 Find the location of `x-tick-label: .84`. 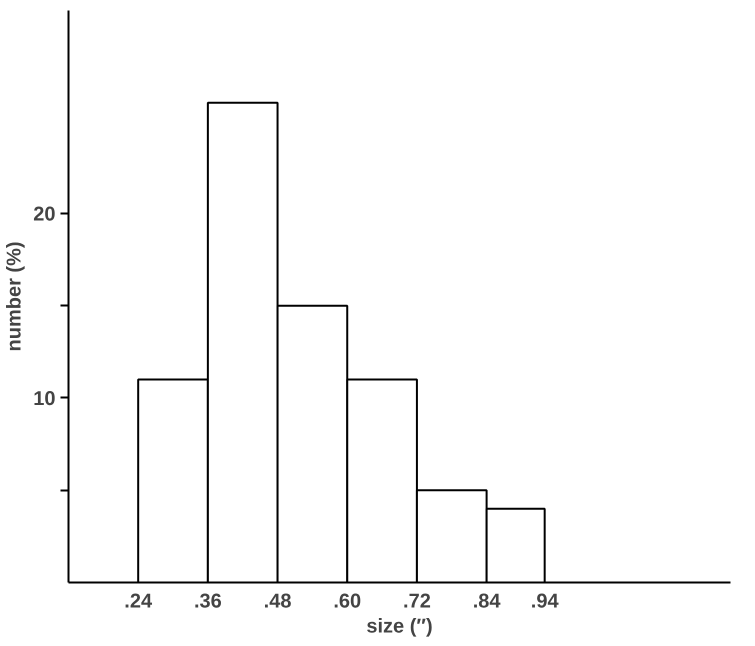

x-tick-label: .84 is located at coordinates (487, 601).